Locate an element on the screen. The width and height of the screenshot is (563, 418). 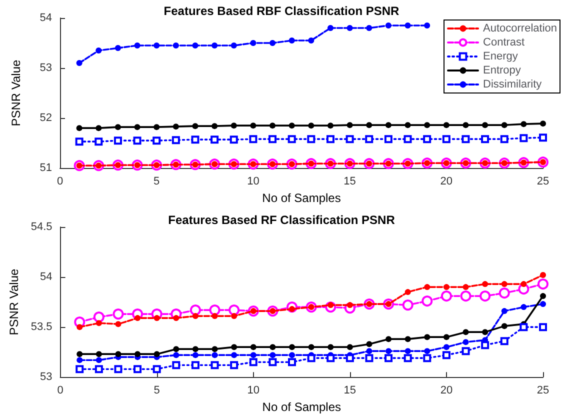
y-tick-label: 52 is located at coordinates (46, 118).